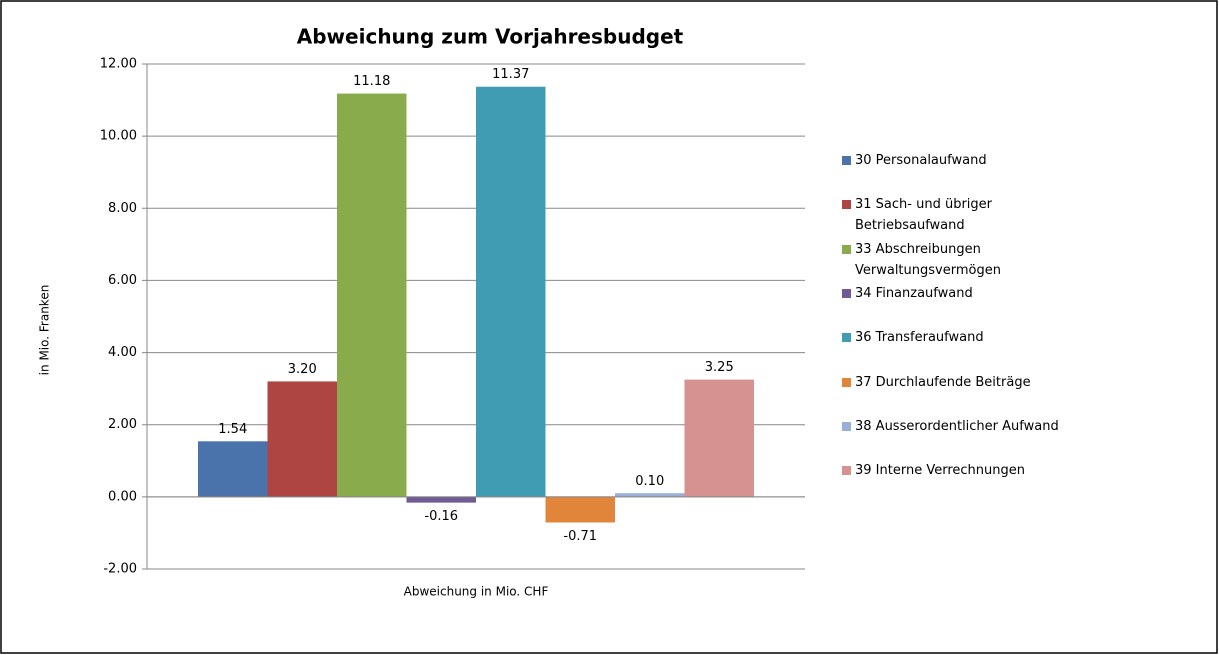 The height and width of the screenshot is (655, 1219). Describe the element at coordinates (921, 160) in the screenshot. I see `legend-label: 30 Personalaufwand` at that location.